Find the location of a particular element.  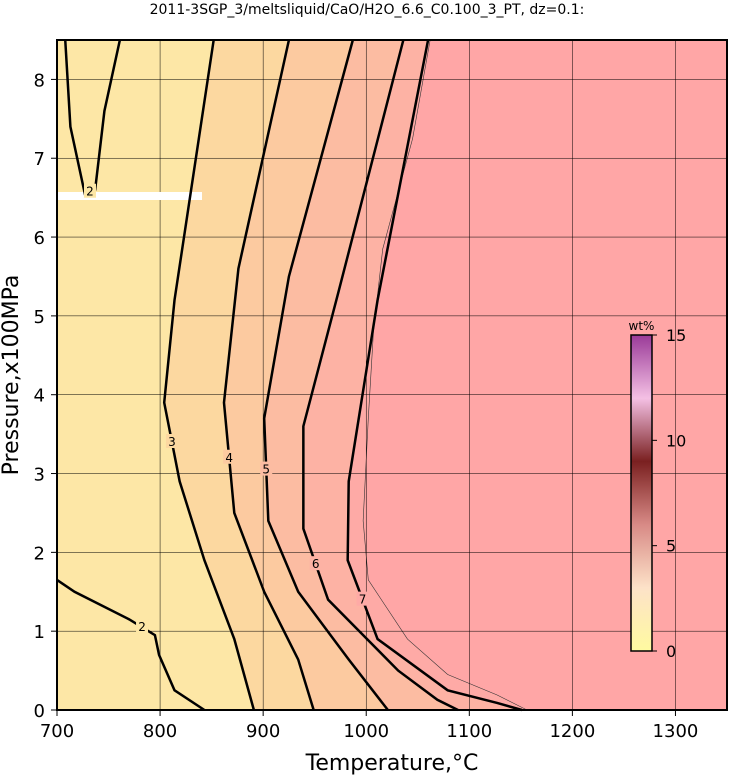

x-axis-label: Temperature,°C is located at coordinates (392, 763).